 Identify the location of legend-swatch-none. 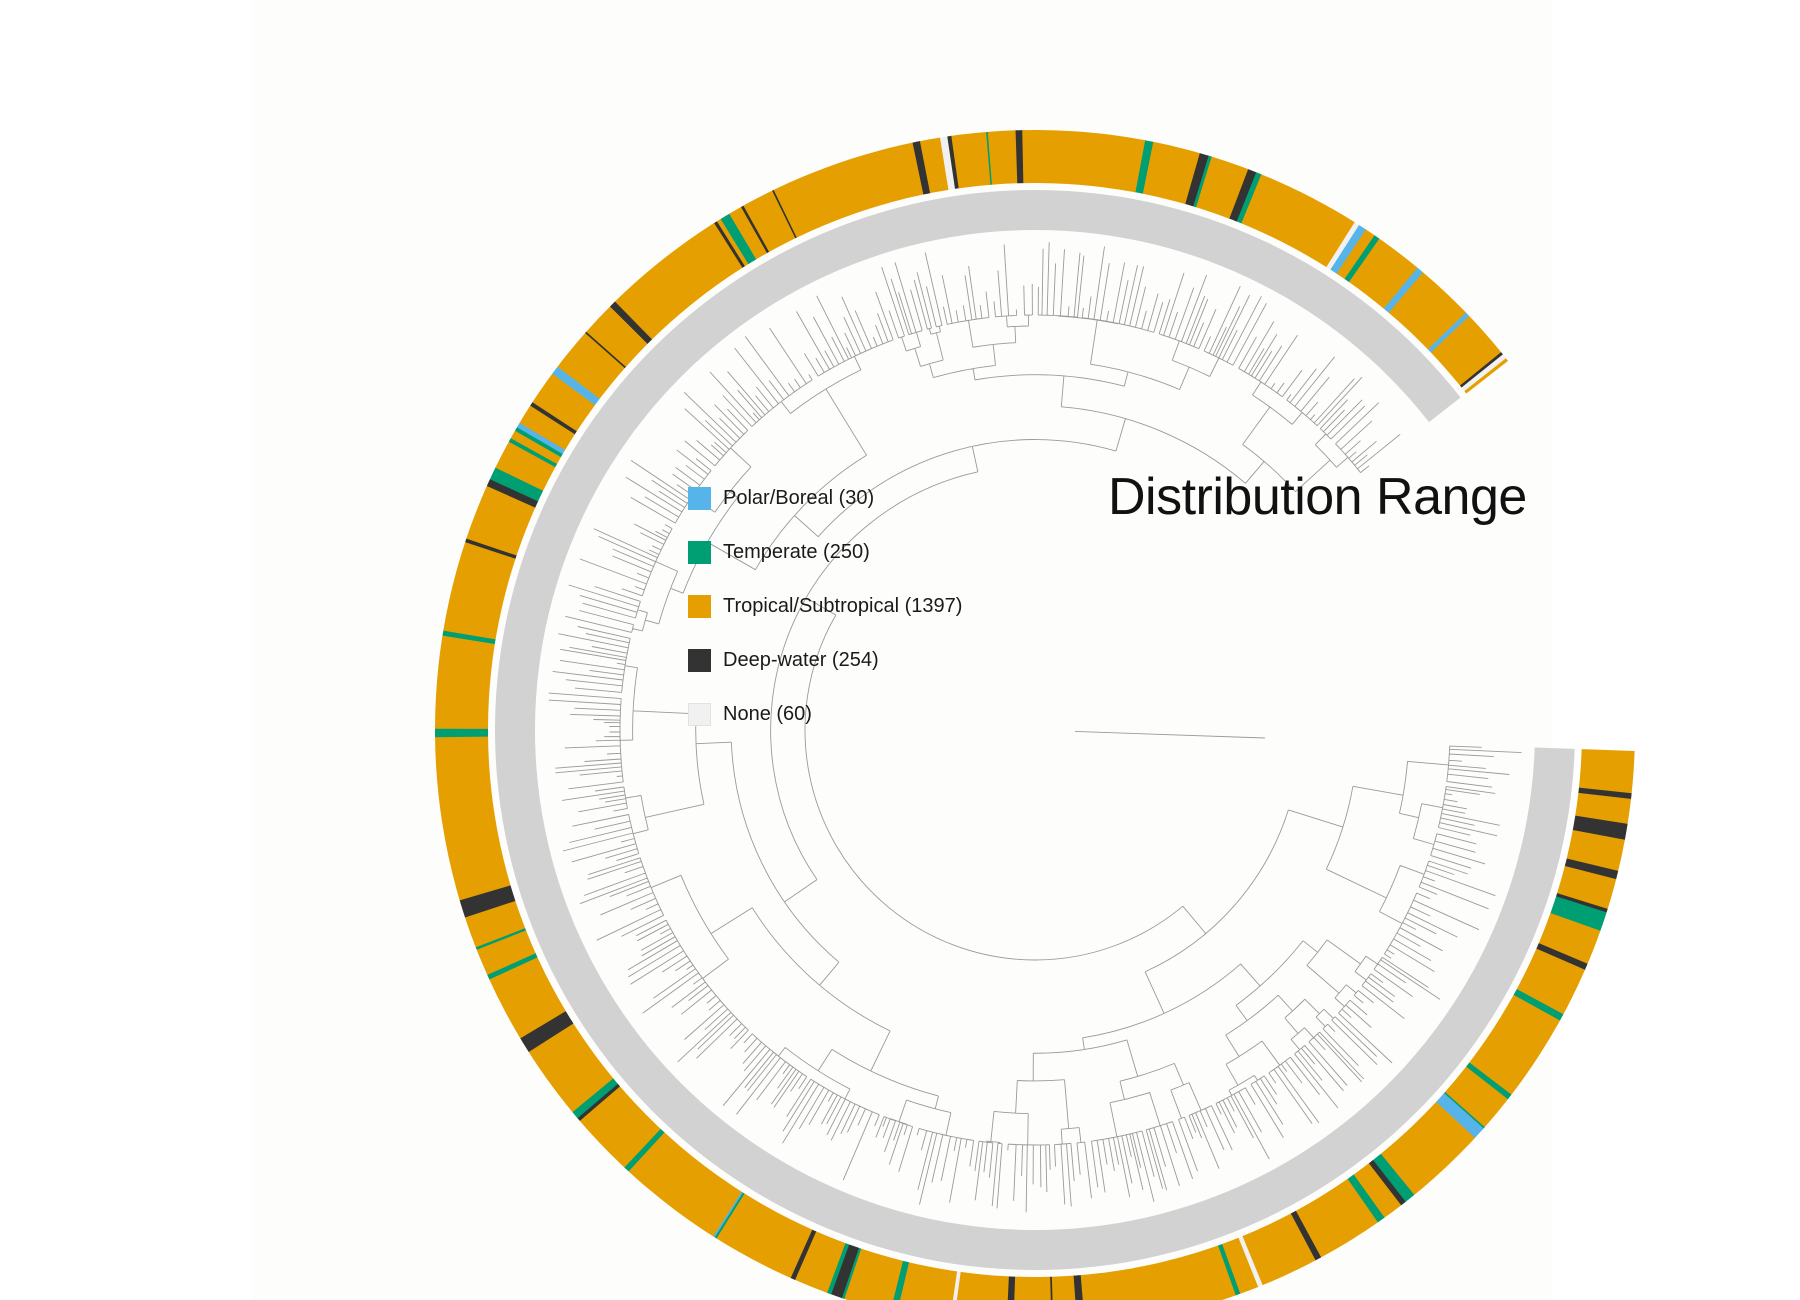
(699, 714).